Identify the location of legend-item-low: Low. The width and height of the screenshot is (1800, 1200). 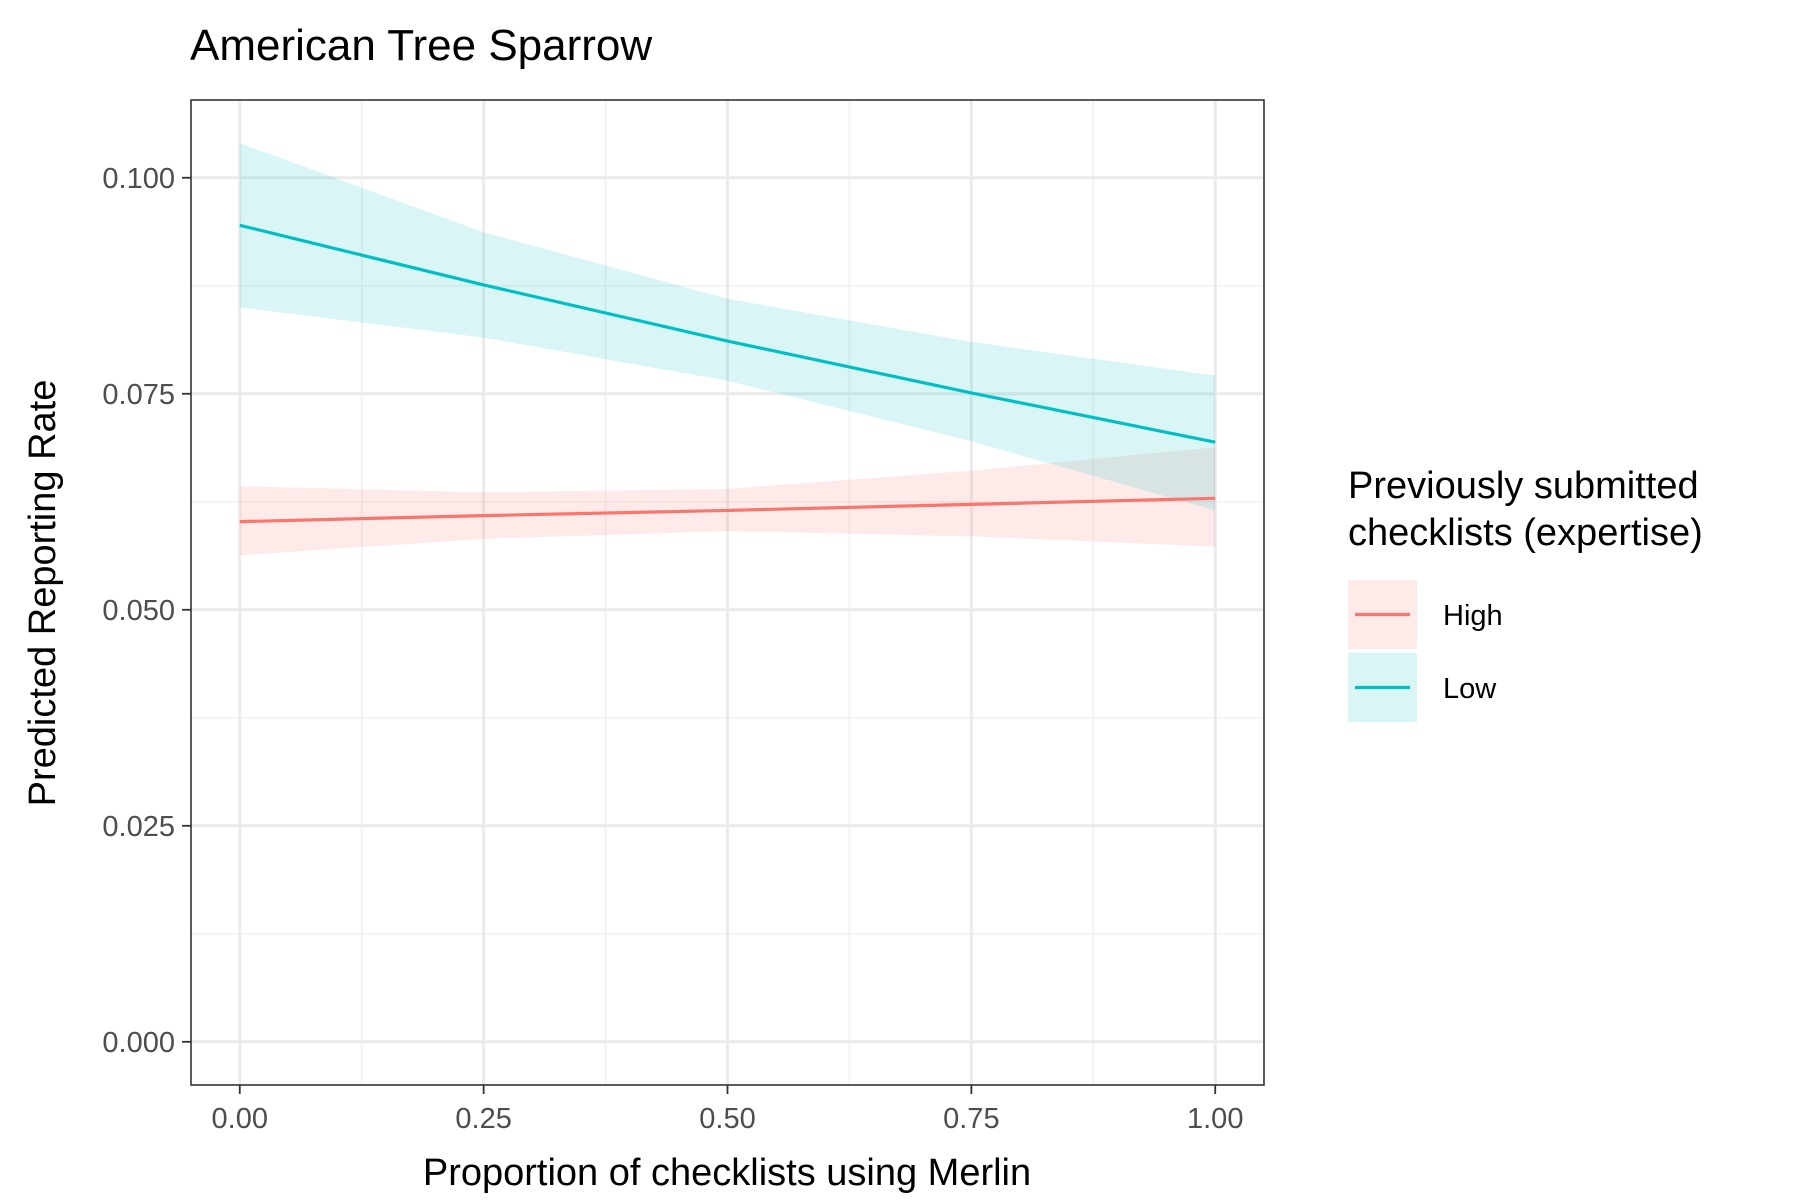
(1422, 687).